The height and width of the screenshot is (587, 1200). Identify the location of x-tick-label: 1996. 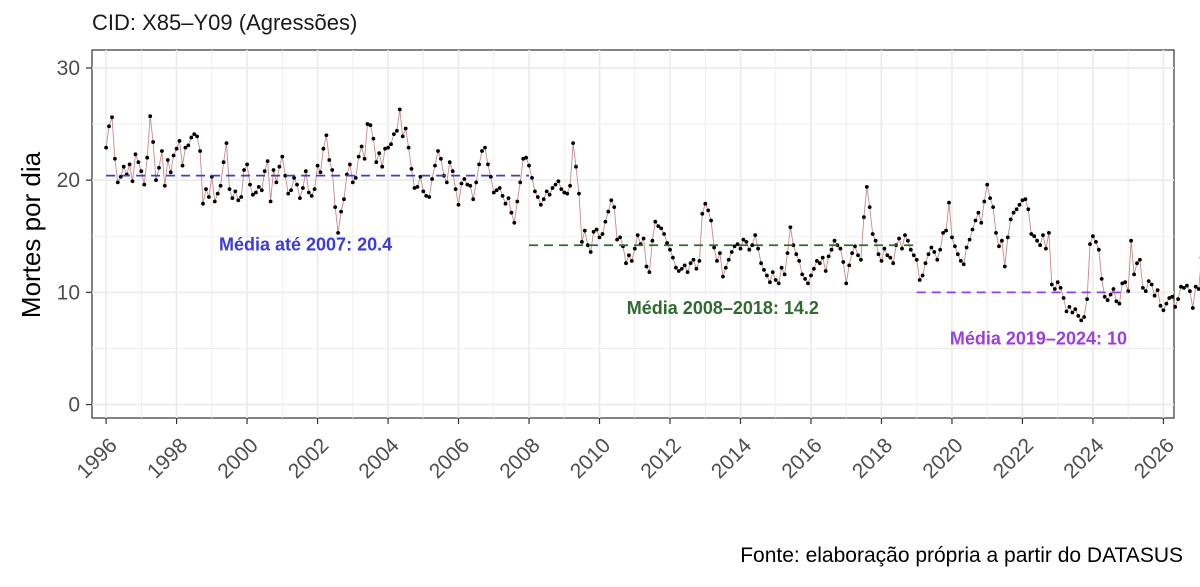
(96, 458).